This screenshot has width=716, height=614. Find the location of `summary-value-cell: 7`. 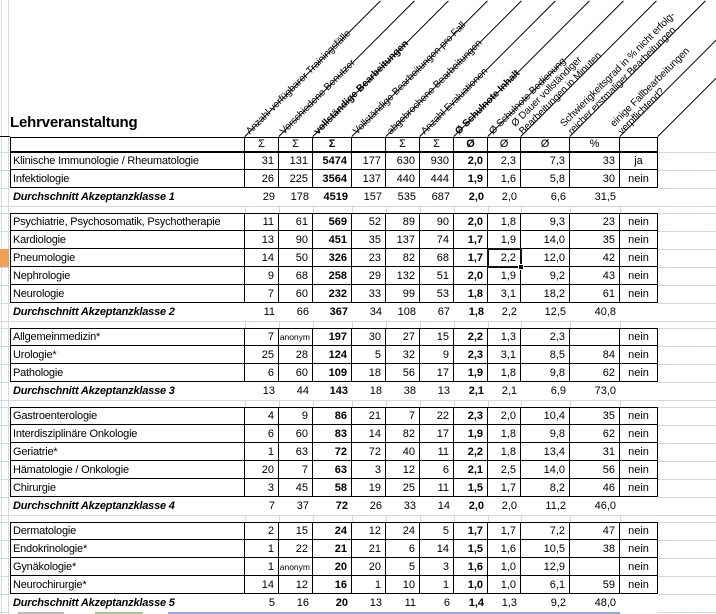

summary-value-cell: 7 is located at coordinates (262, 506).